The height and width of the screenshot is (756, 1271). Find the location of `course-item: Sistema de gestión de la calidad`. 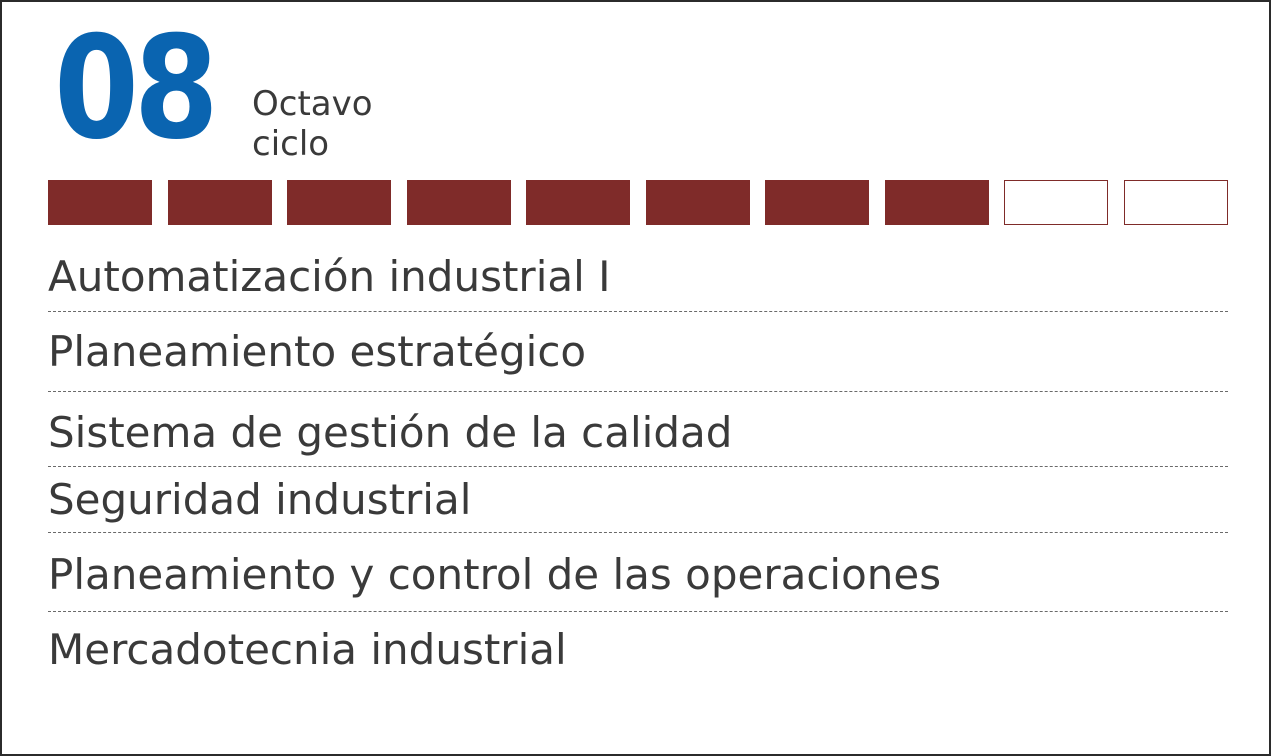

course-item: Sistema de gestión de la calidad is located at coordinates (638, 429).